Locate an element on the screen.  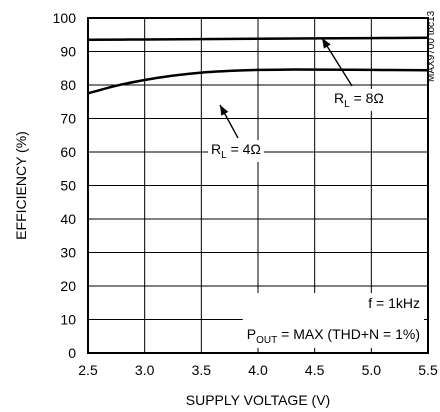
y-tick-label: 30 is located at coordinates (68, 253).